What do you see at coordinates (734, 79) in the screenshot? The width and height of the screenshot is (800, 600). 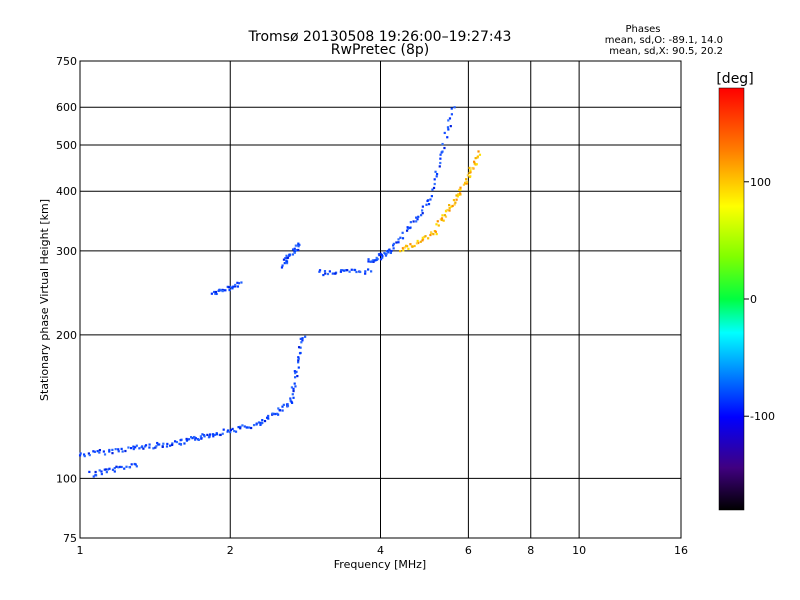 I see `colorbar-label: [deg]` at bounding box center [734, 79].